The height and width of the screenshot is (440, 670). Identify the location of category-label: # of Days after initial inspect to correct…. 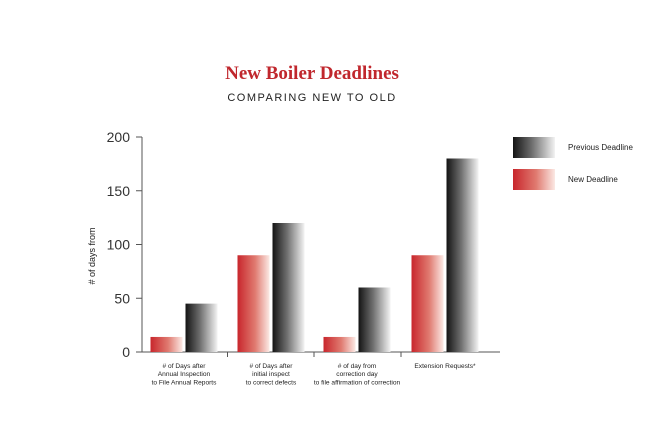
(271, 374).